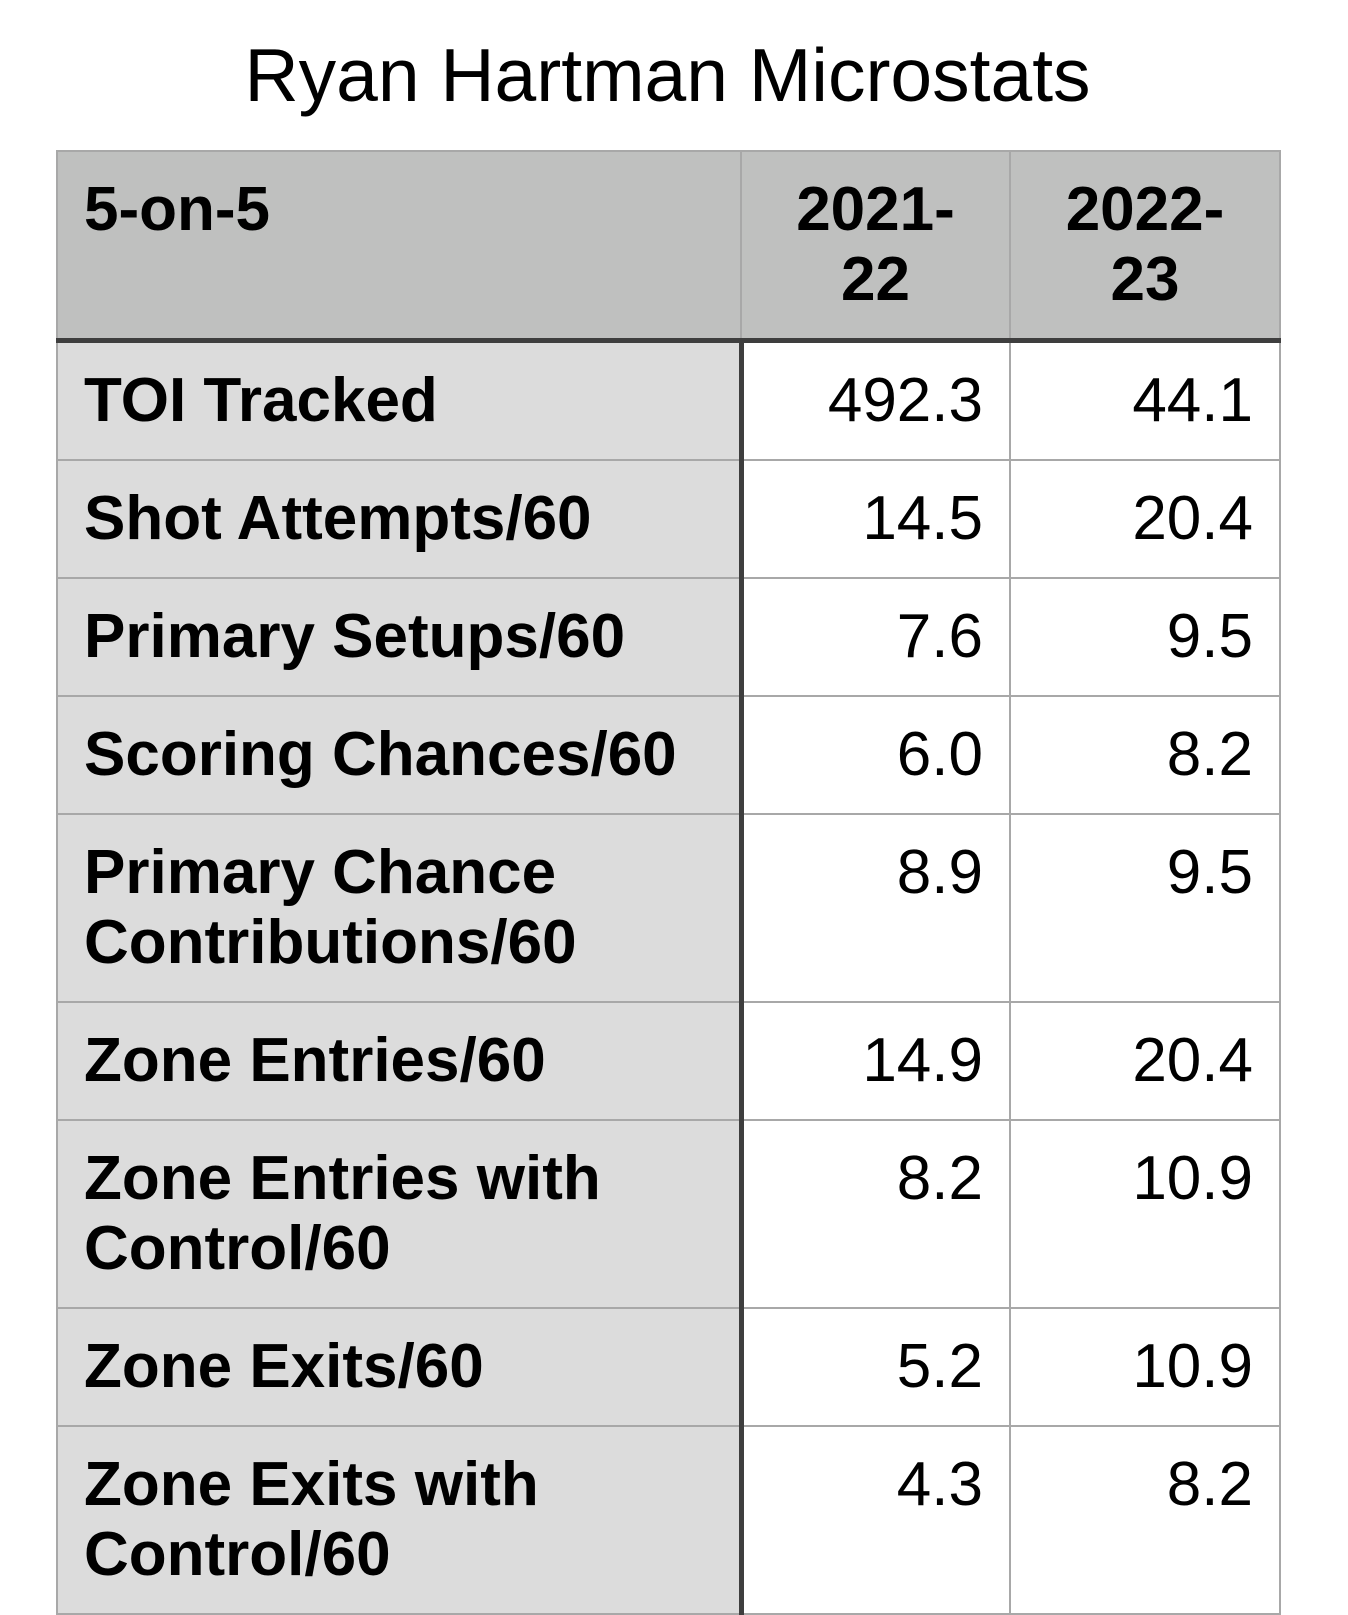  Describe the element at coordinates (400, 636) in the screenshot. I see `row-label: Primary Setups/60` at that location.